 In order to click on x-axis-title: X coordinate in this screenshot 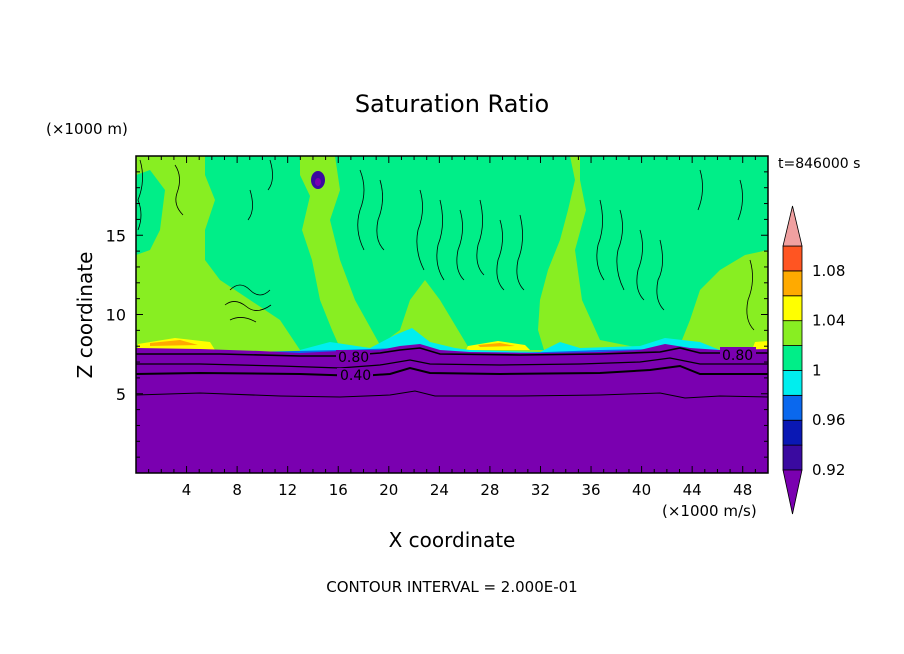, I will do `click(452, 540)`.